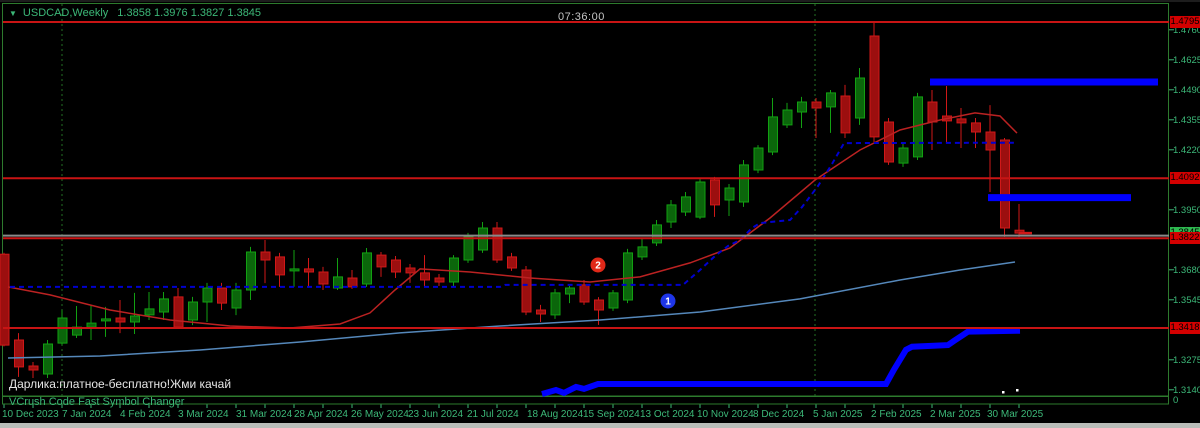 This screenshot has height=428, width=1200. Describe the element at coordinates (1186, 300) in the screenshot. I see `price-axis-label: 1.3545` at that location.